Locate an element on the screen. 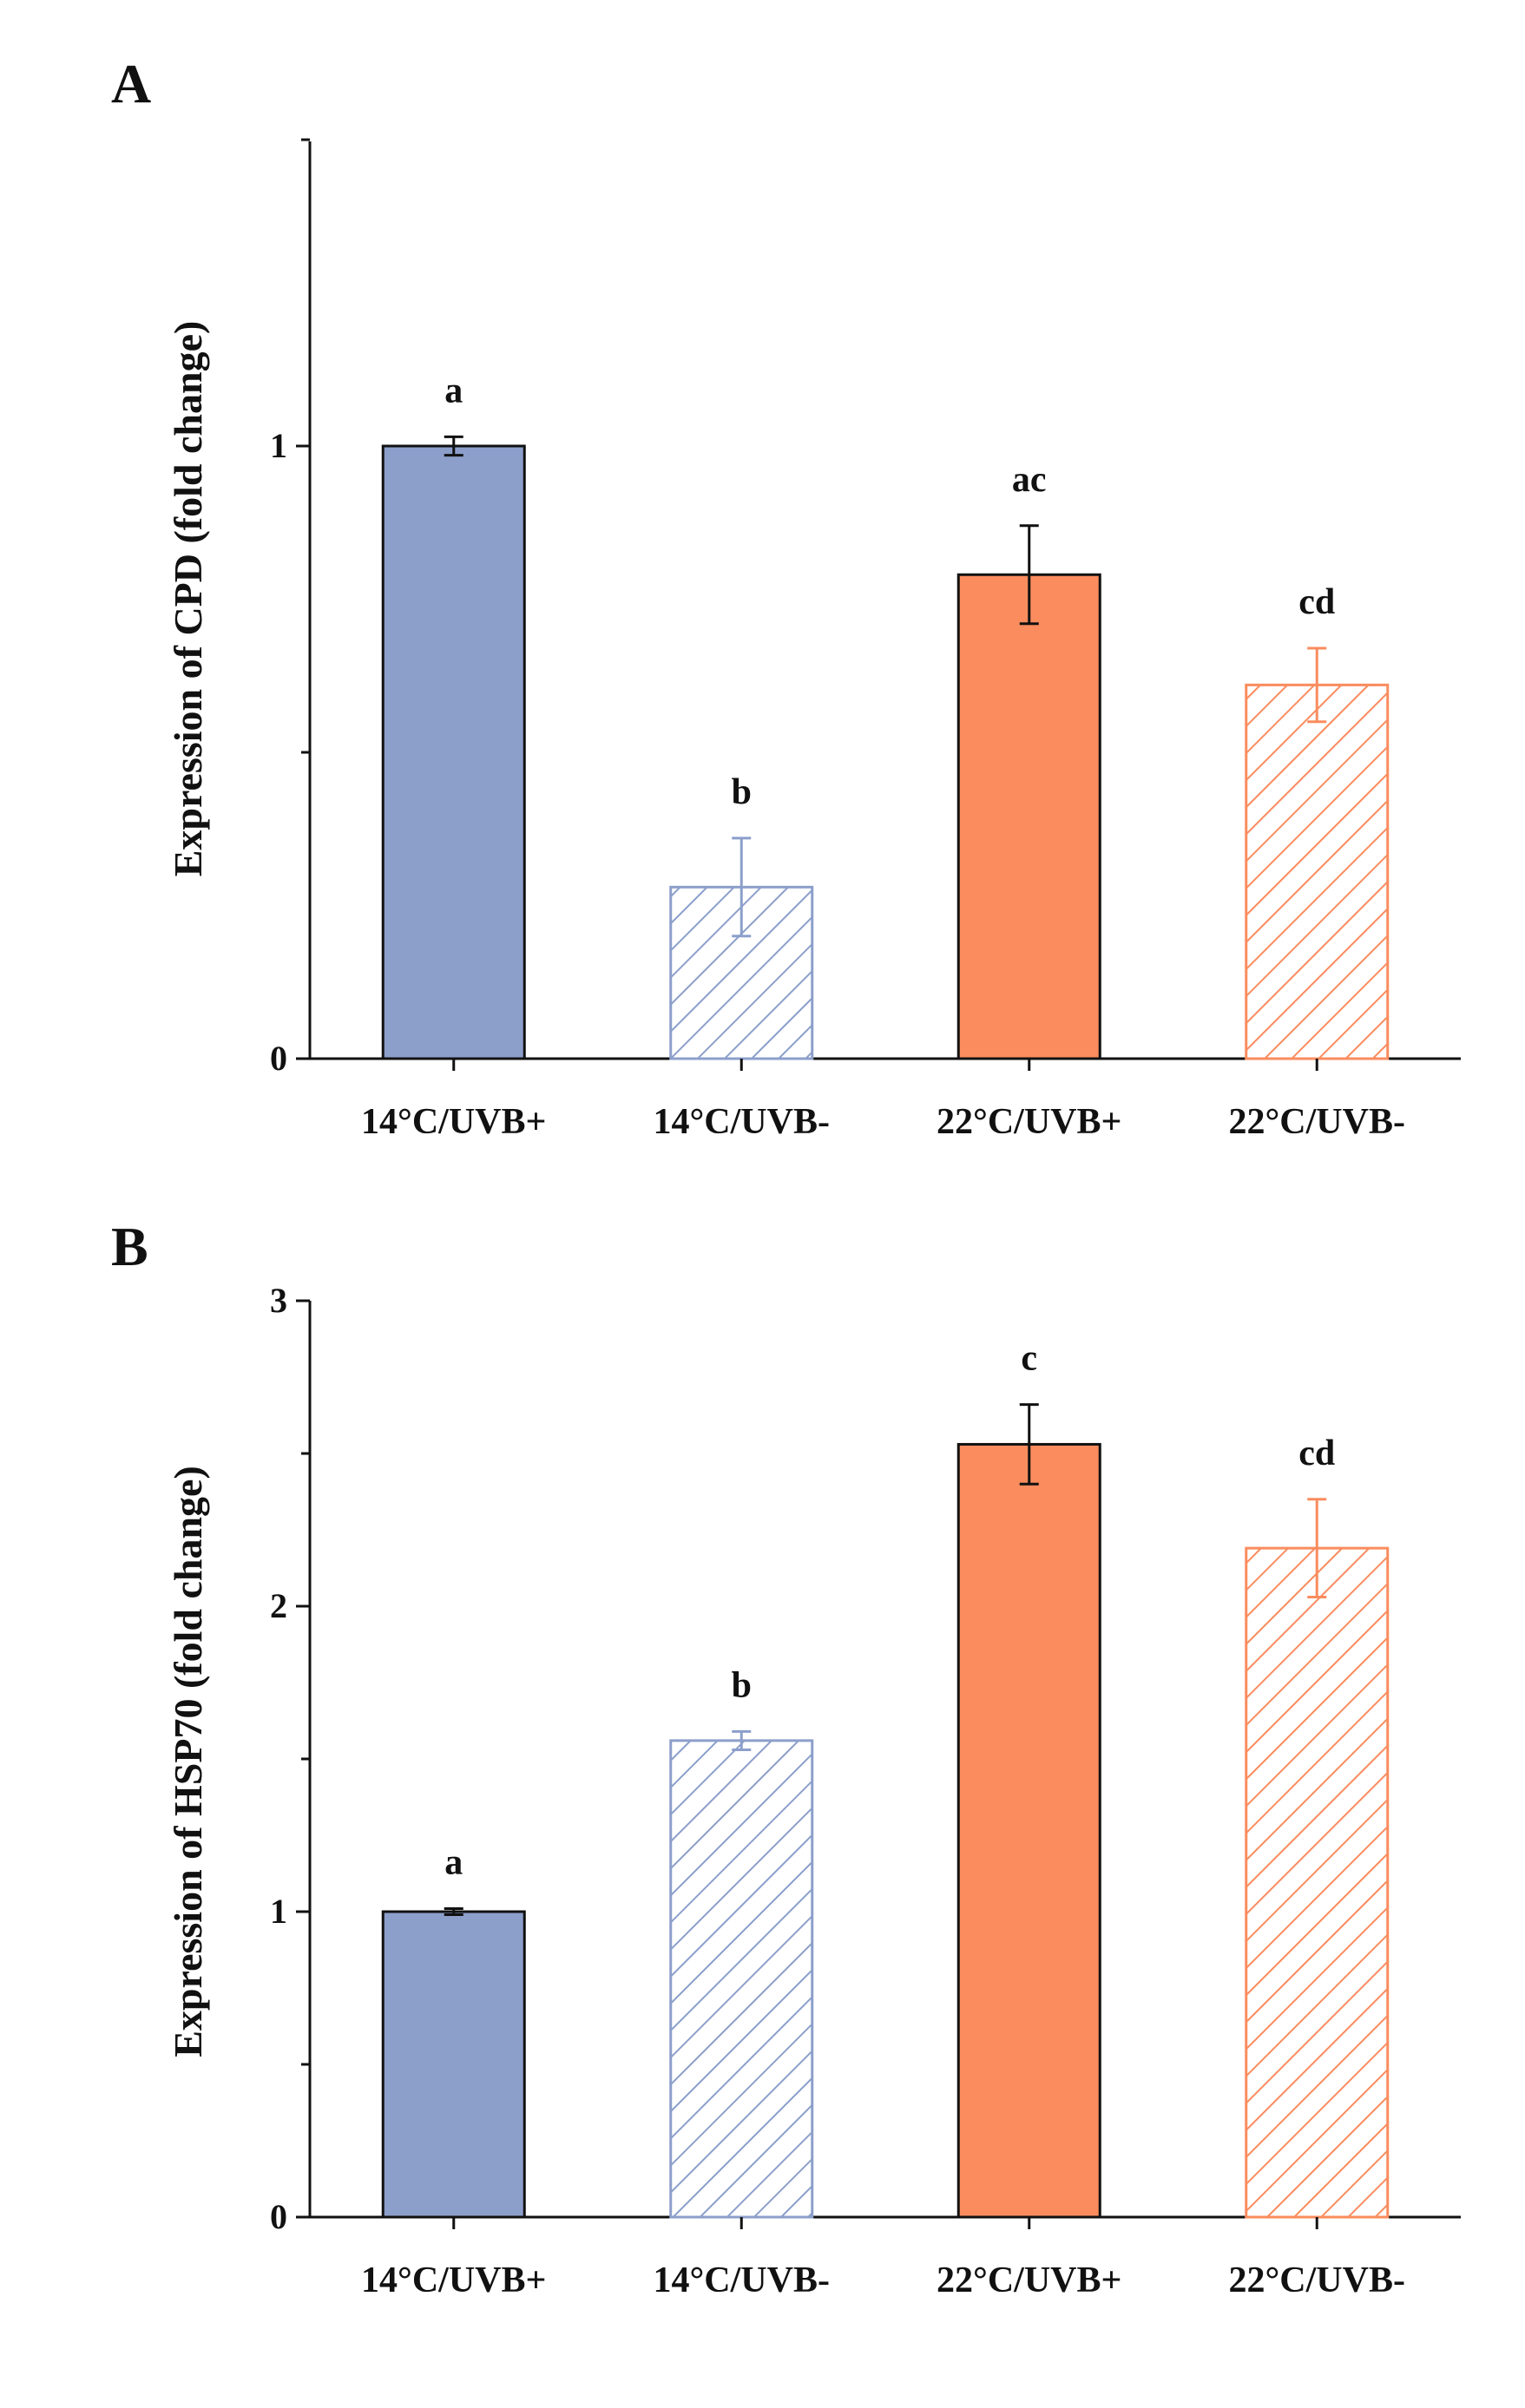 The image size is (1525, 2408). y-tick-label: 2 is located at coordinates (278, 1605).